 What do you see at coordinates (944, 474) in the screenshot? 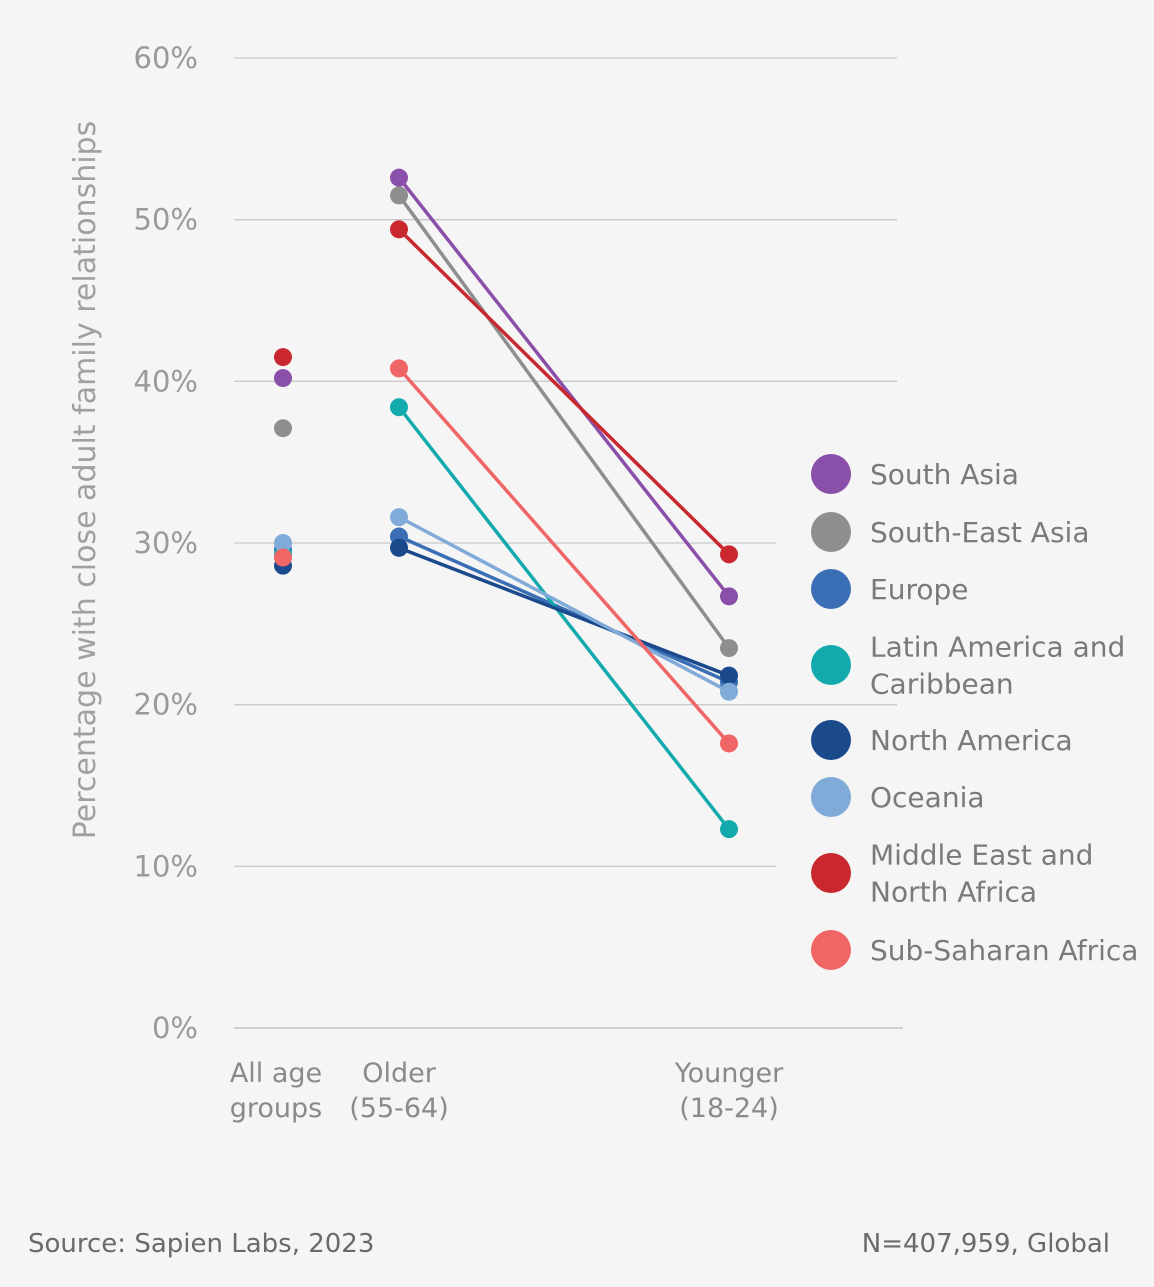
I see `legend-label: South Asia` at bounding box center [944, 474].